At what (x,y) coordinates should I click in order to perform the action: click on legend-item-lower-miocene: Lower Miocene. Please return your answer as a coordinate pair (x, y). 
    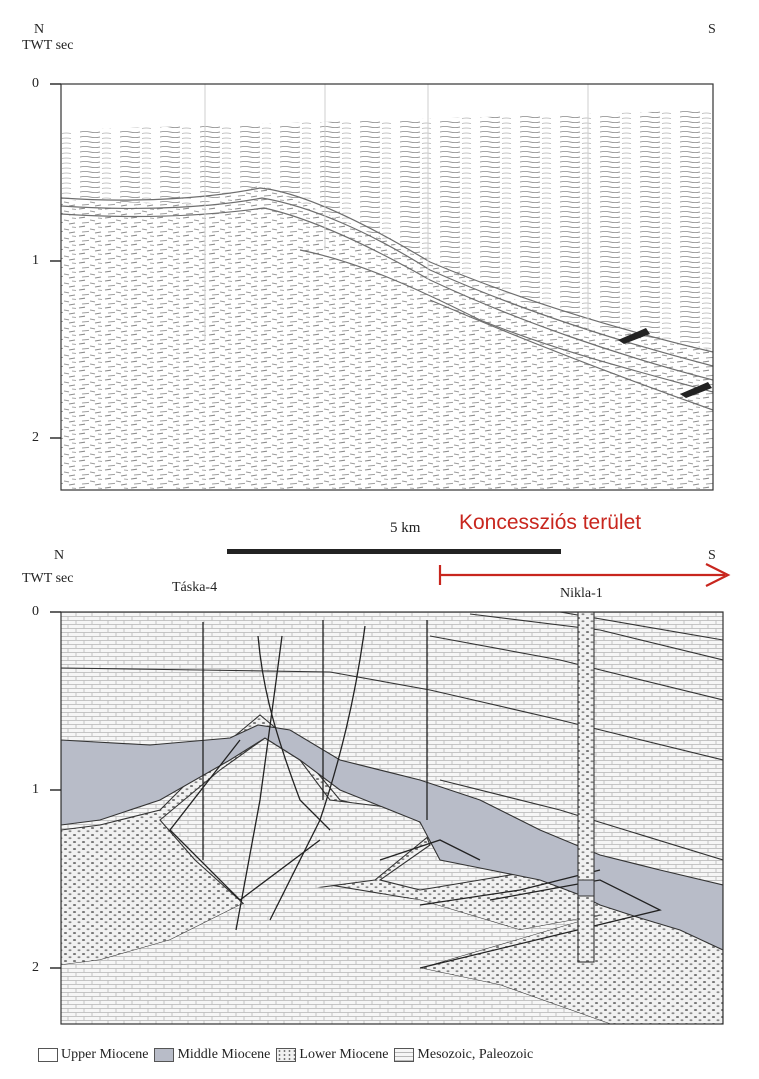
    Looking at the image, I should click on (332, 1055).